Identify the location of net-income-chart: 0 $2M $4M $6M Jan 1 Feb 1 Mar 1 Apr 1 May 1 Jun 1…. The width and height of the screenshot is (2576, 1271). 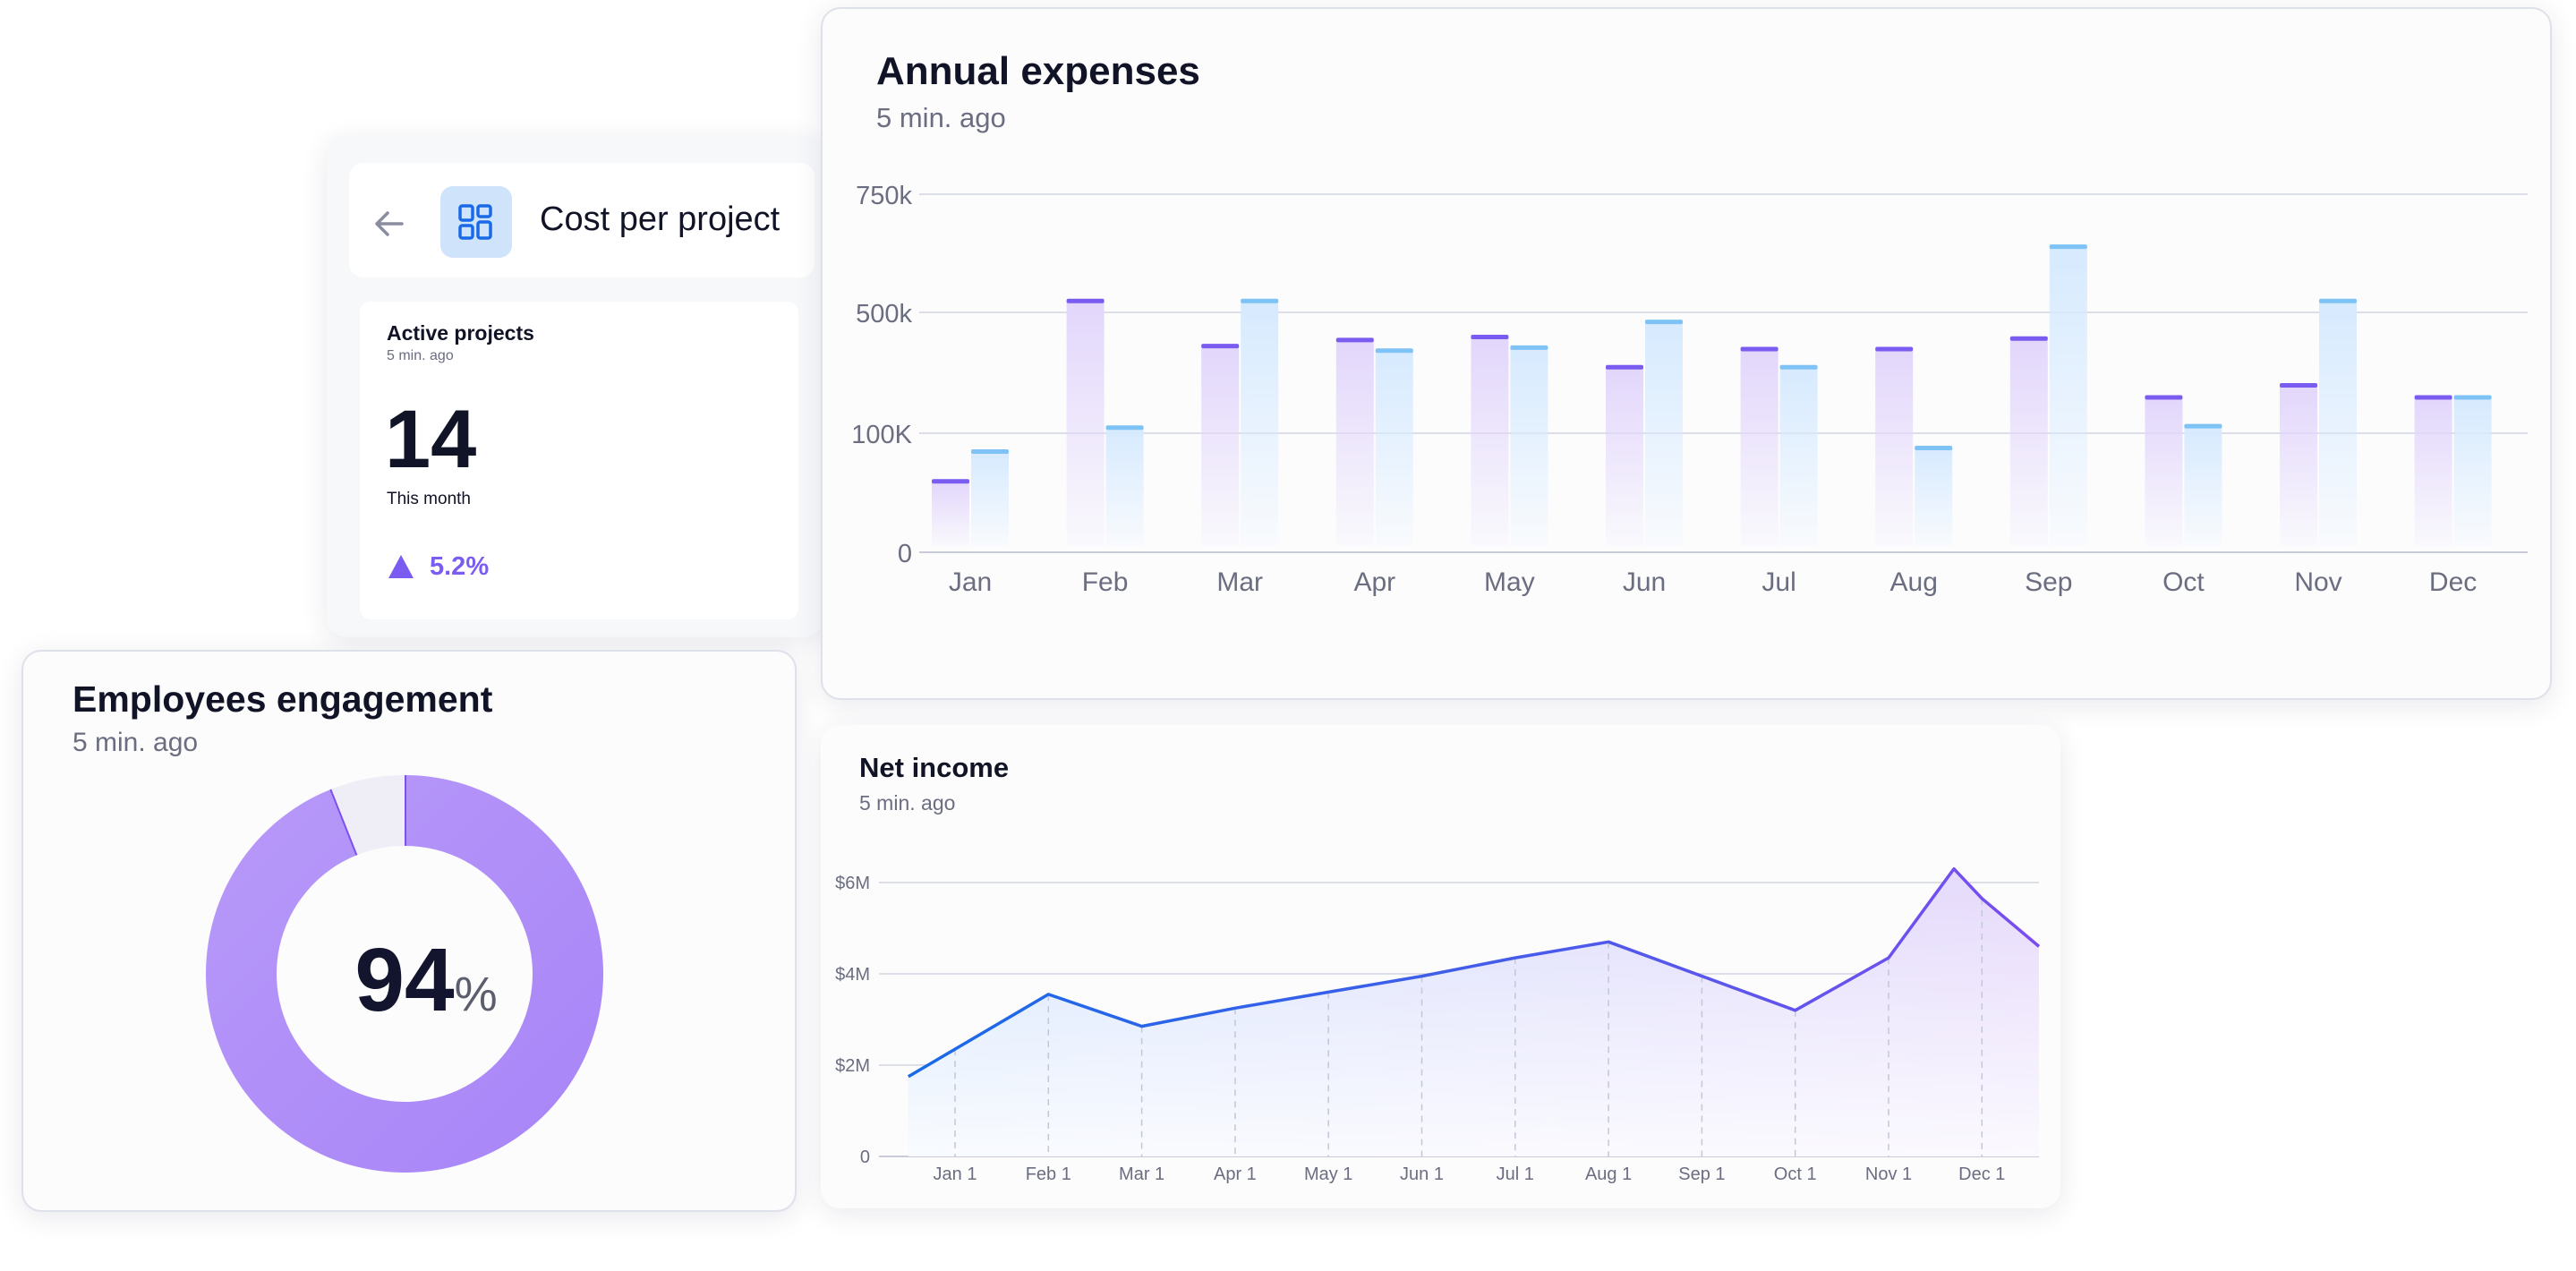
(1438, 1025).